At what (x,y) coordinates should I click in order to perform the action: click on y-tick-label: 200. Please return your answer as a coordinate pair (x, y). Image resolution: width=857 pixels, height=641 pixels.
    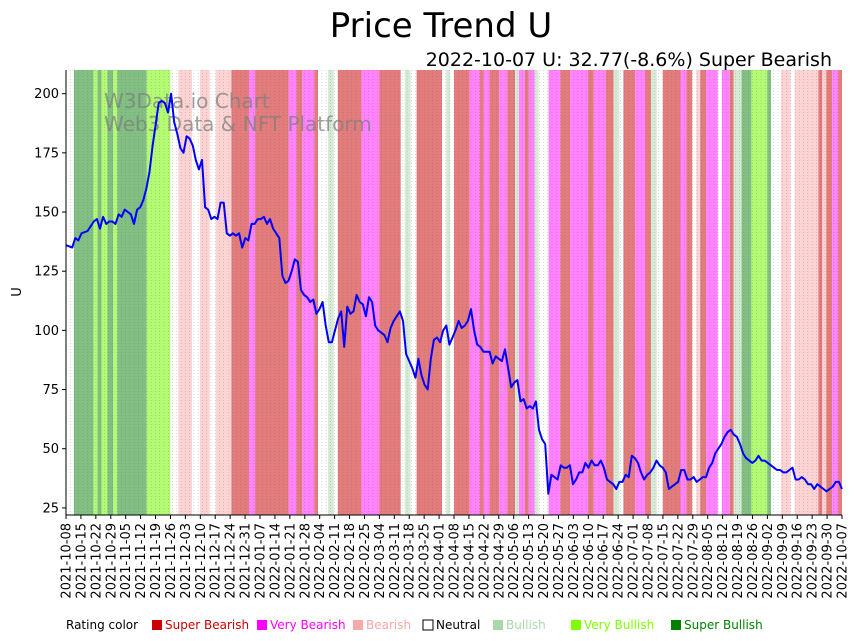
    Looking at the image, I should click on (46, 94).